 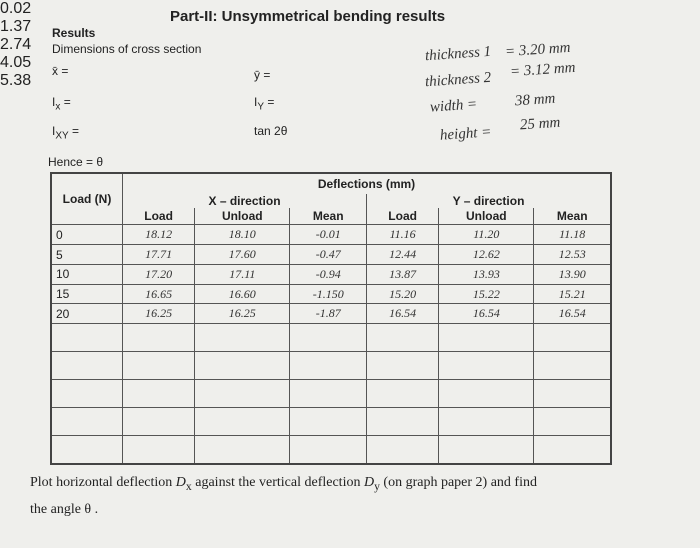 What do you see at coordinates (188, 486) in the screenshot?
I see `sub: x` at bounding box center [188, 486].